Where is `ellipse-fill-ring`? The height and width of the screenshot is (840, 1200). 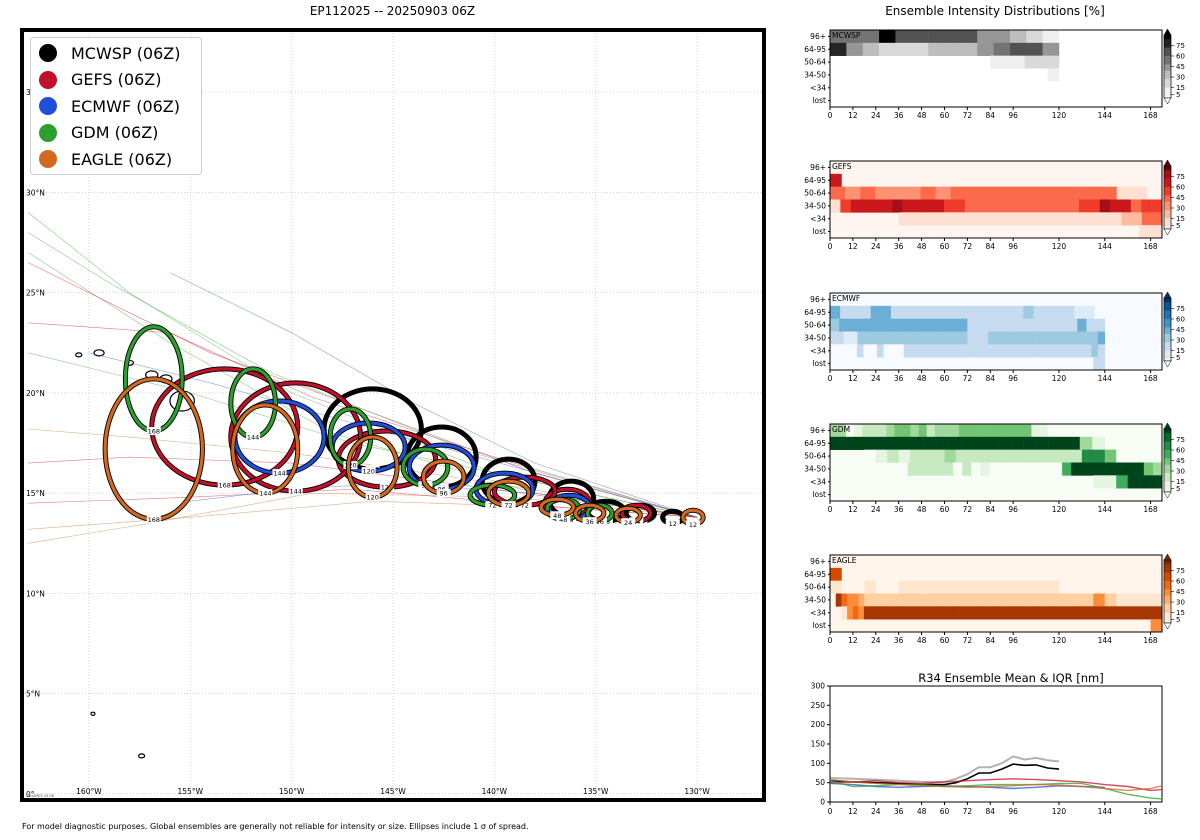 ellipse-fill-ring is located at coordinates (154, 449).